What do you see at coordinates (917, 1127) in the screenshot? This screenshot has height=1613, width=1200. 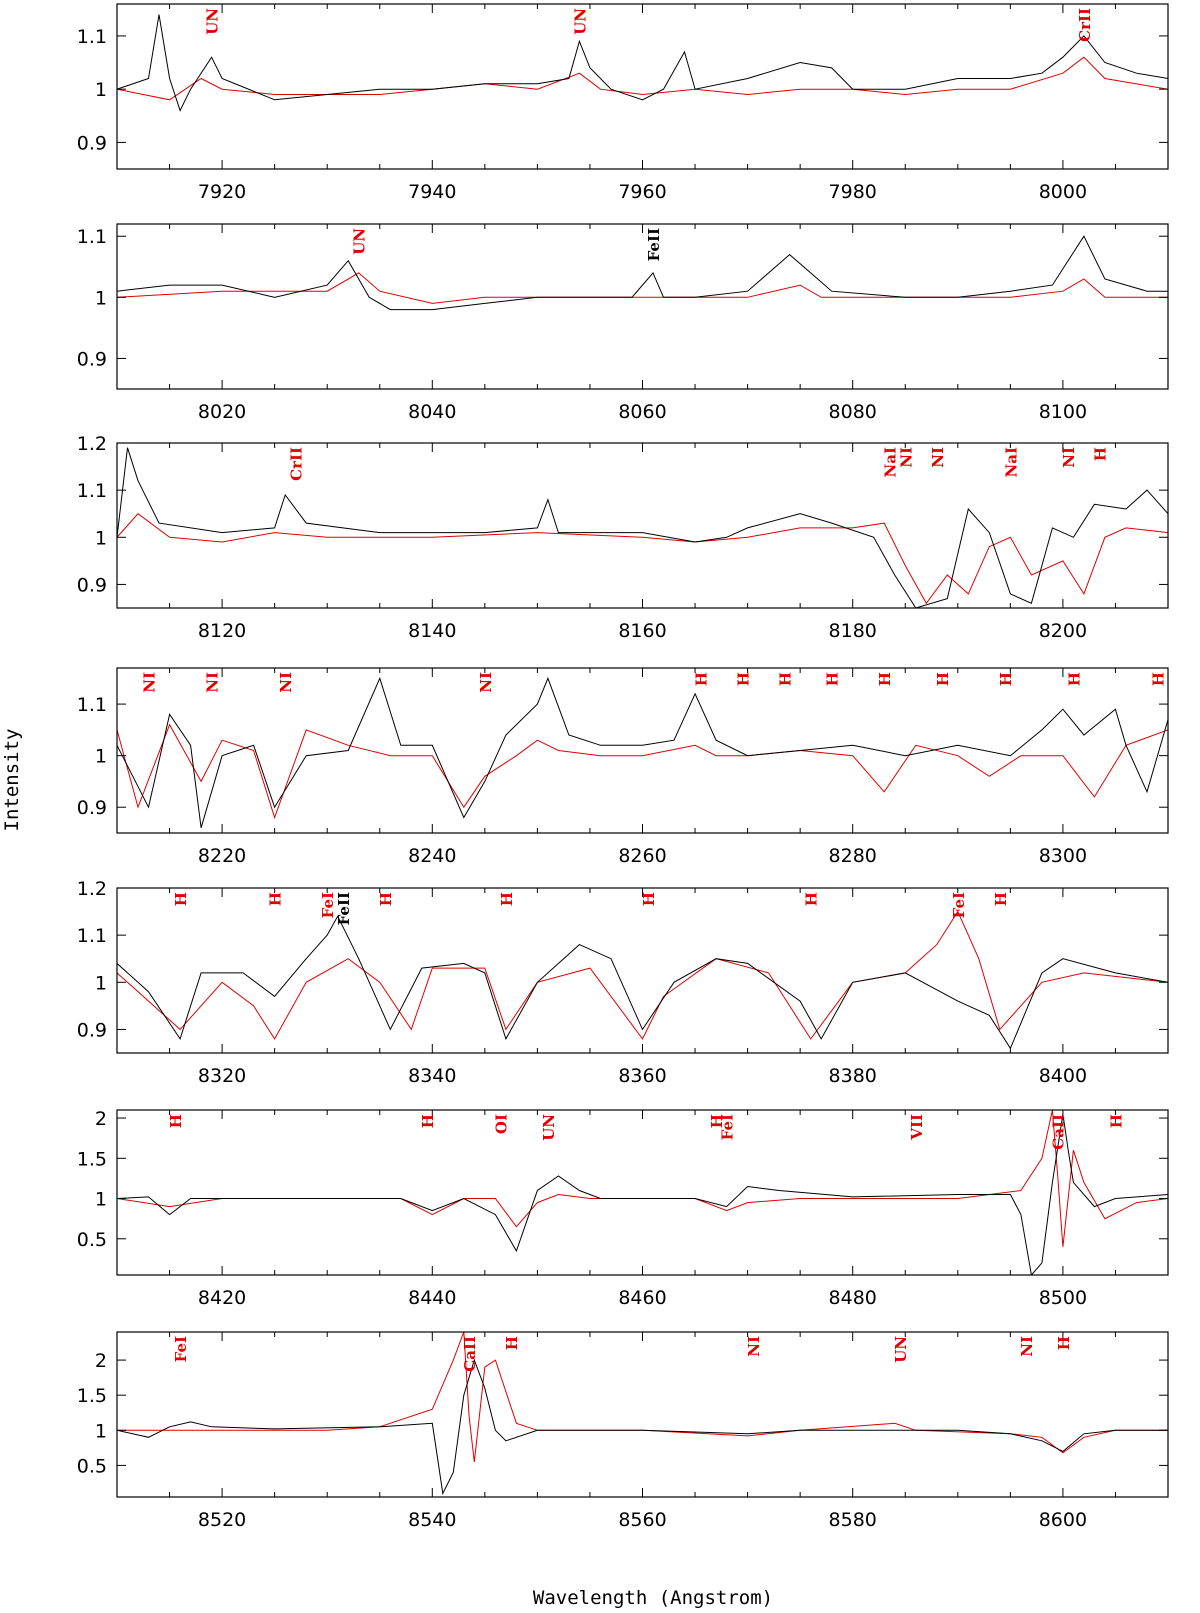 I see `spectral-line-label: VII` at bounding box center [917, 1127].